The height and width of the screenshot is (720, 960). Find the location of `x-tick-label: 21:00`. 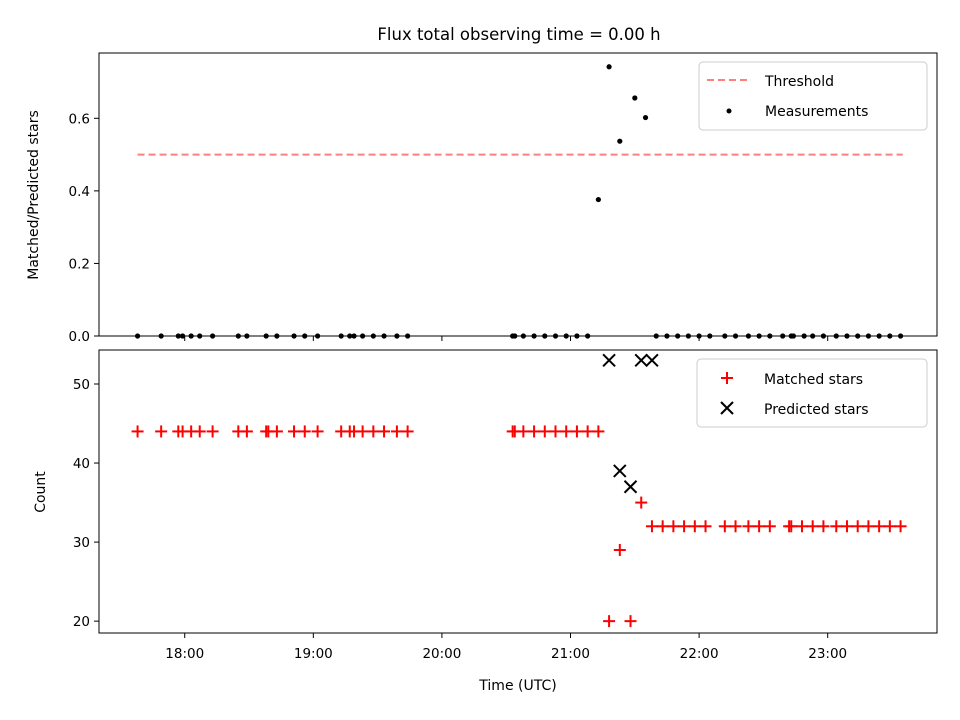

x-tick-label: 21:00 is located at coordinates (570, 654).